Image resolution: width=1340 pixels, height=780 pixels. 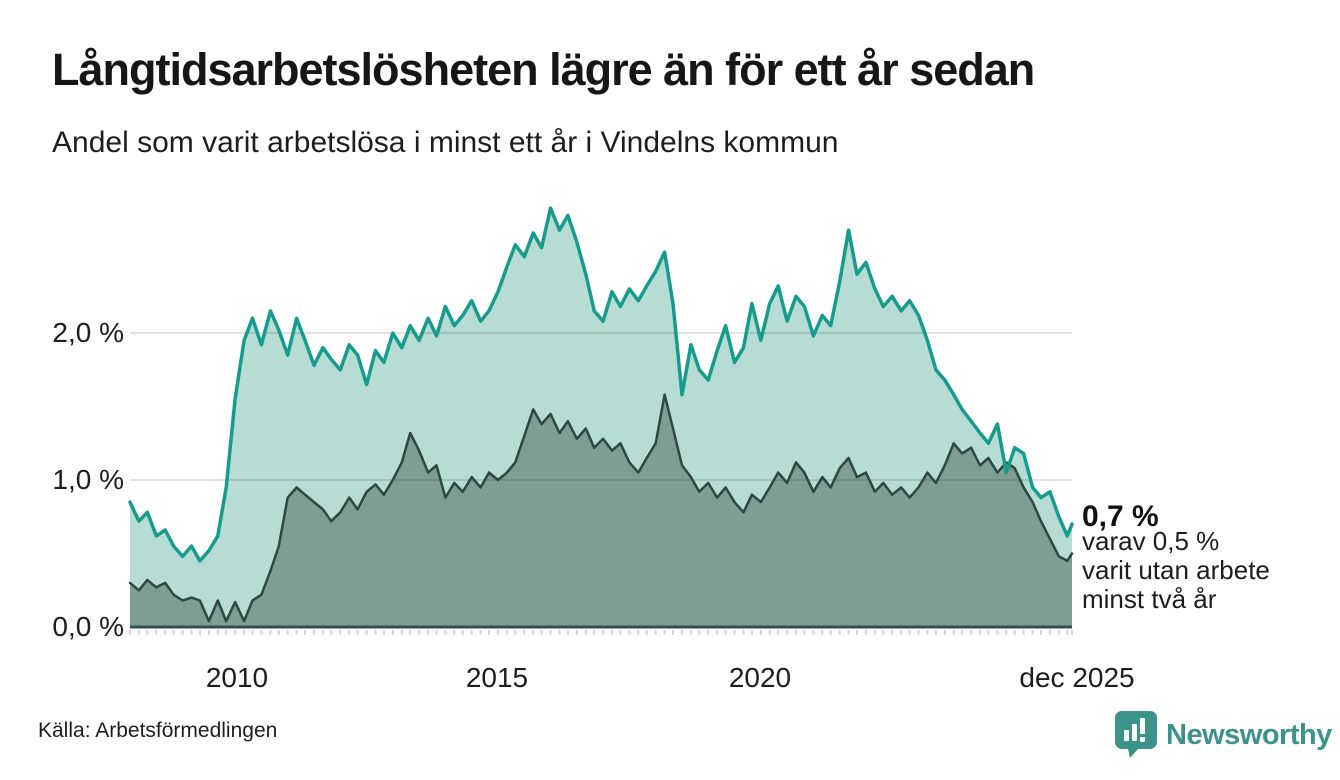 What do you see at coordinates (601, 632) in the screenshot?
I see `x-axis-minor-ticks` at bounding box center [601, 632].